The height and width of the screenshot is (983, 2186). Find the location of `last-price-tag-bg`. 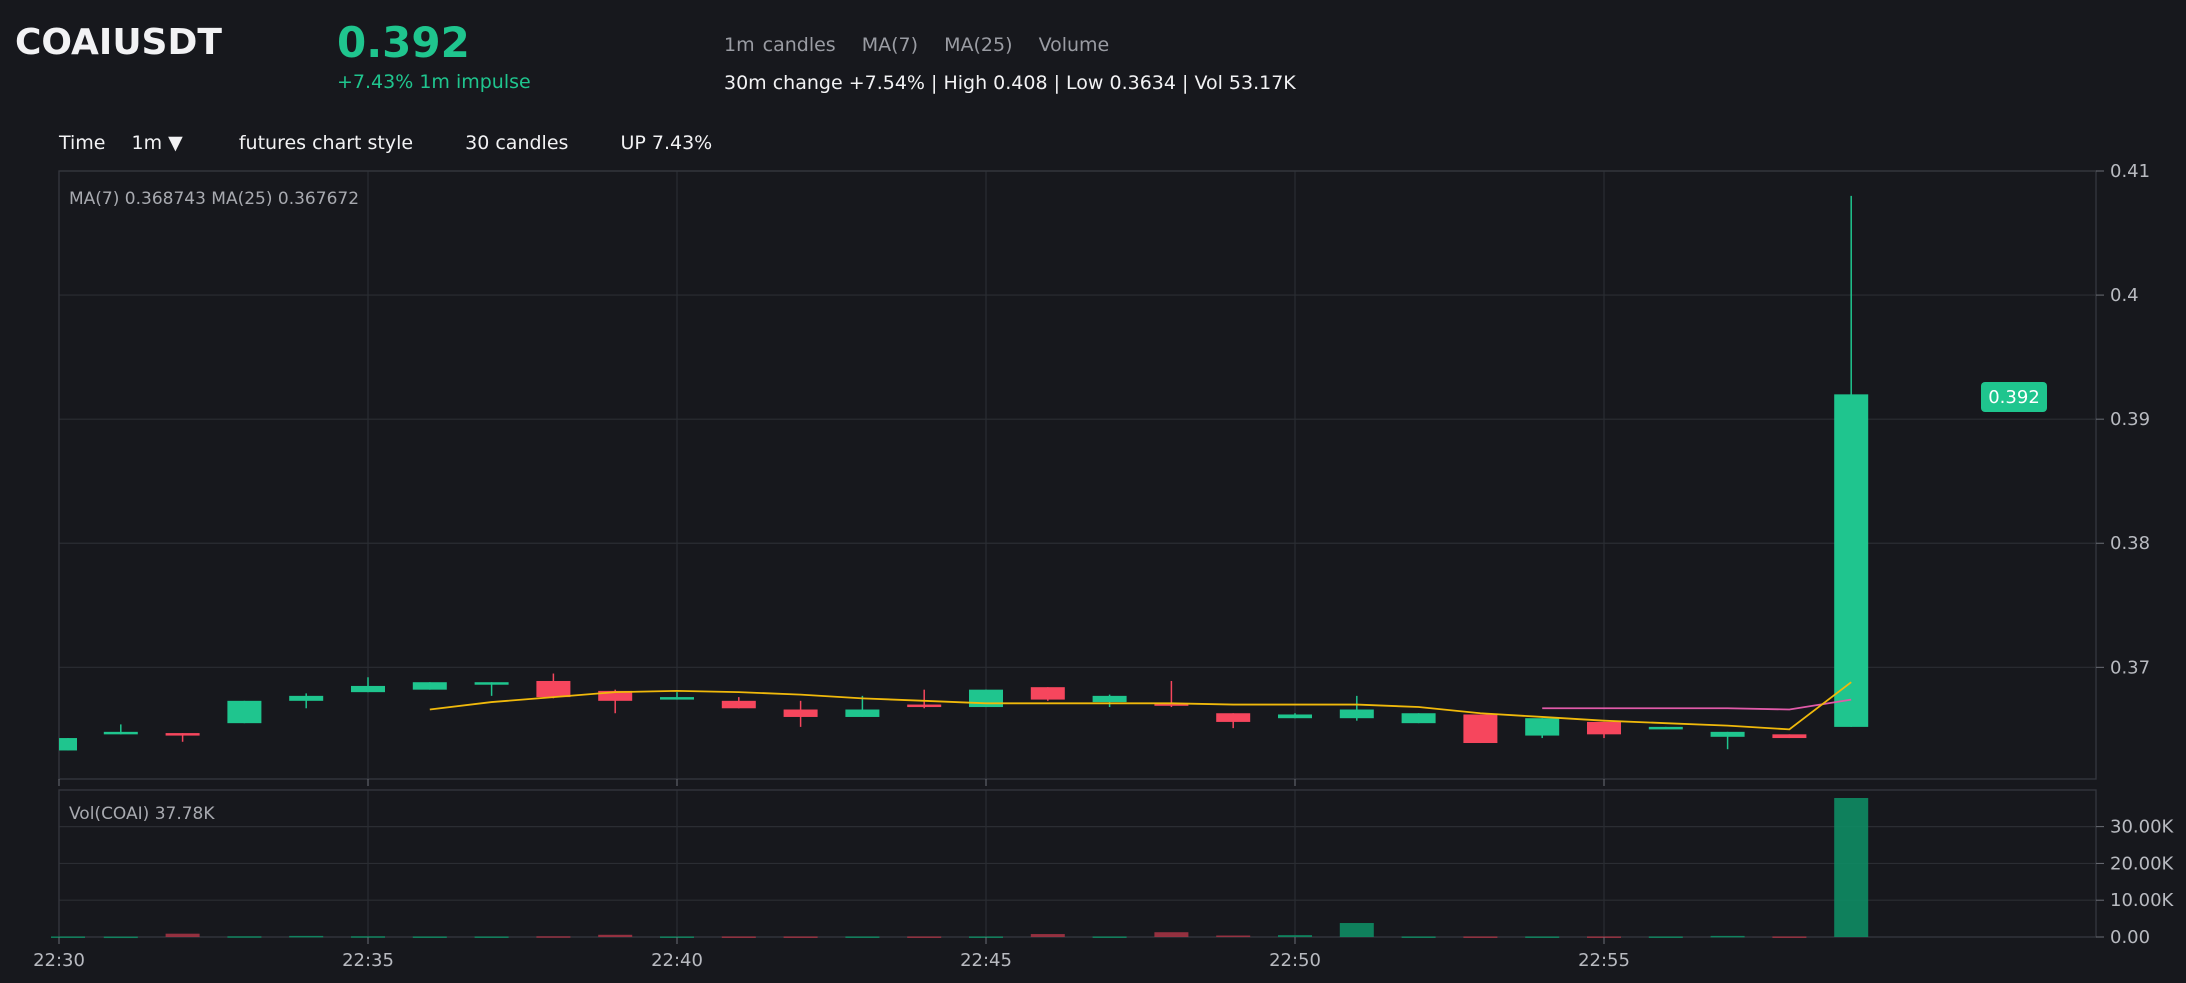

last-price-tag-bg is located at coordinates (2014, 397).